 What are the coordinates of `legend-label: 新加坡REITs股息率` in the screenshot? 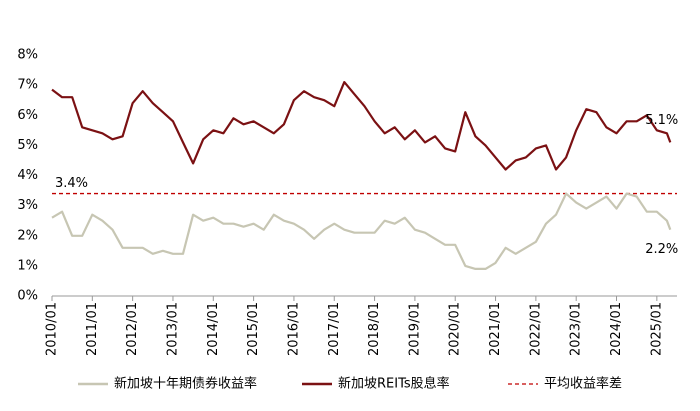 It's located at (394, 384).